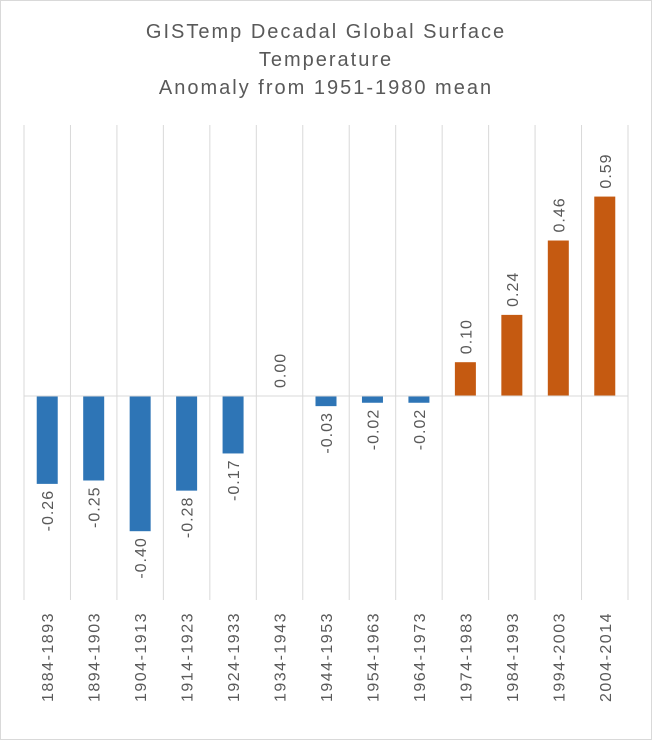  What do you see at coordinates (605, 296) in the screenshot?
I see `bar-2004-2014` at bounding box center [605, 296].